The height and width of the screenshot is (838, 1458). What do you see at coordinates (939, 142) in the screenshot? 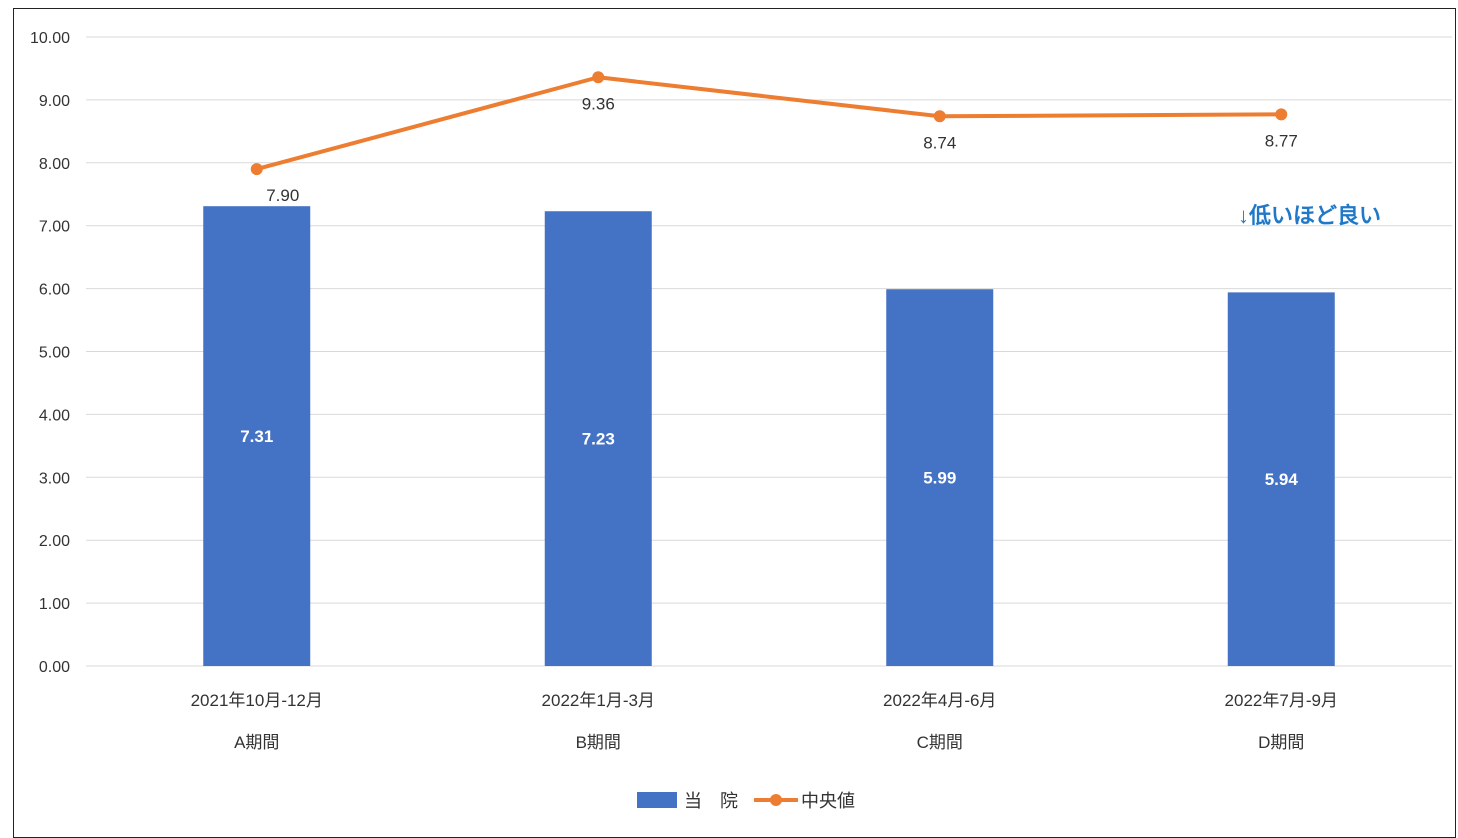
I see `line-data-label: 8.74` at bounding box center [939, 142].